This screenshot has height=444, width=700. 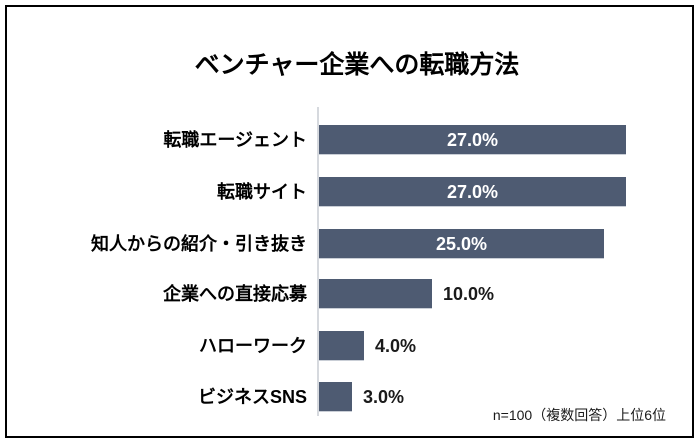 I want to click on bar-row: 知人からの紹介・引き抜き 25.0%, so click(x=353, y=244).